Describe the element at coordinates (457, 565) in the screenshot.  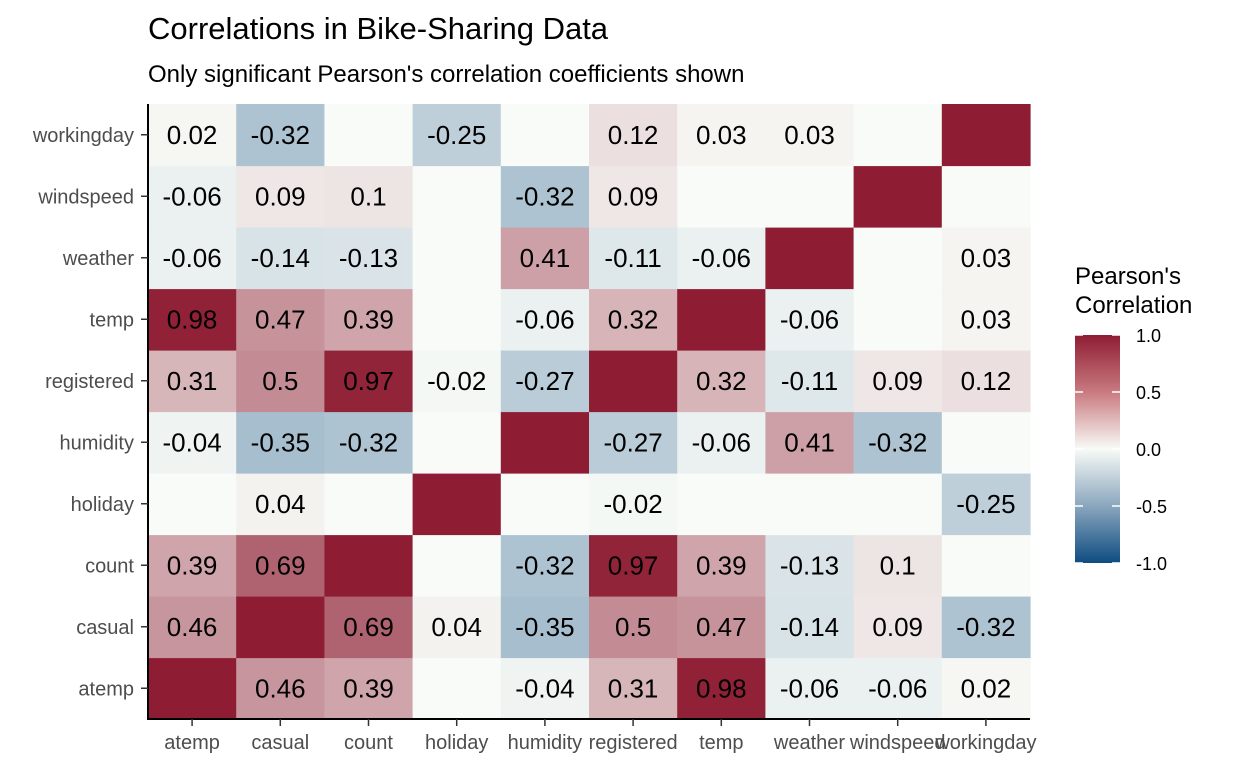
I see `cell-holiday-count` at that location.